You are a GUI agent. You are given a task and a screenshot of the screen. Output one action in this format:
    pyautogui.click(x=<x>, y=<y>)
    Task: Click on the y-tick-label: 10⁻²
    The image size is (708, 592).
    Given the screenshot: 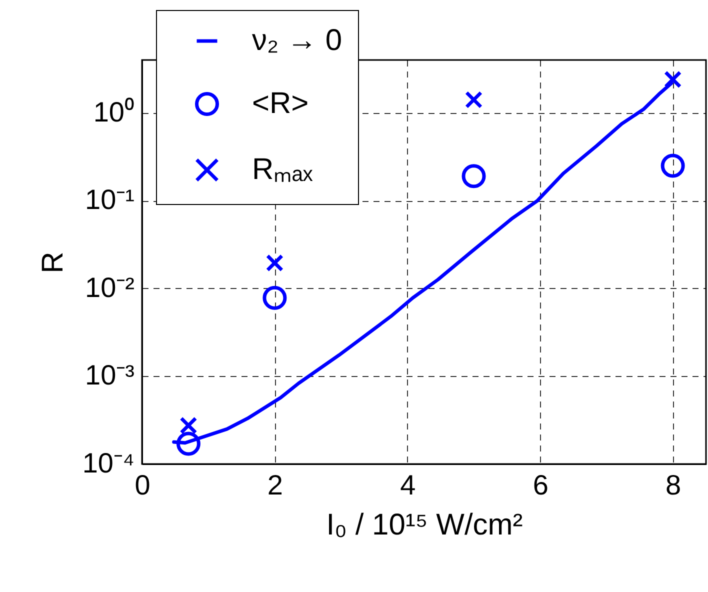 What is the action you would take?
    pyautogui.click(x=109, y=287)
    